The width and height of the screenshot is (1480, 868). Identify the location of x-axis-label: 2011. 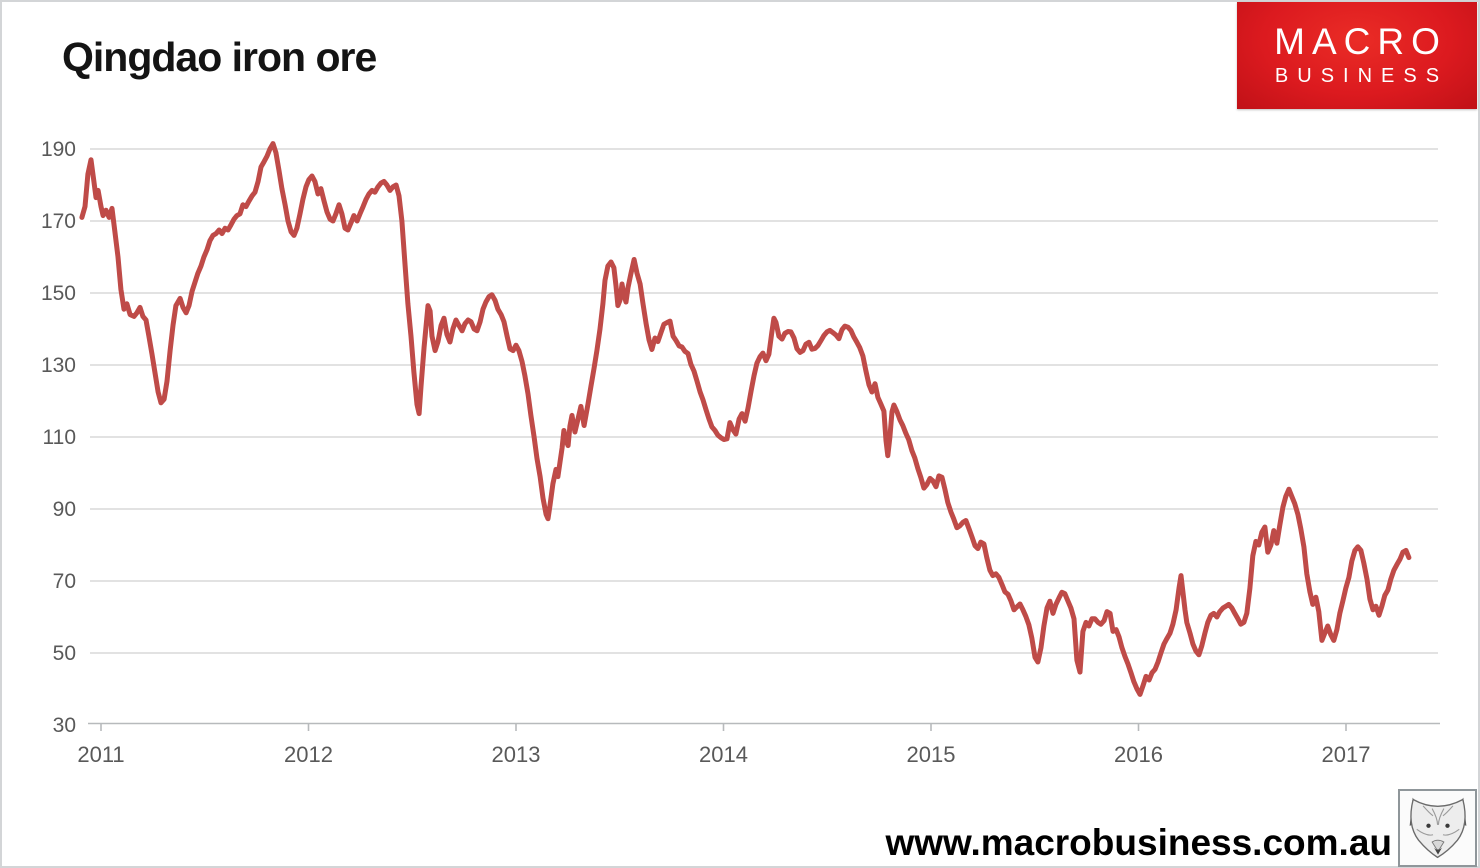
(100, 754).